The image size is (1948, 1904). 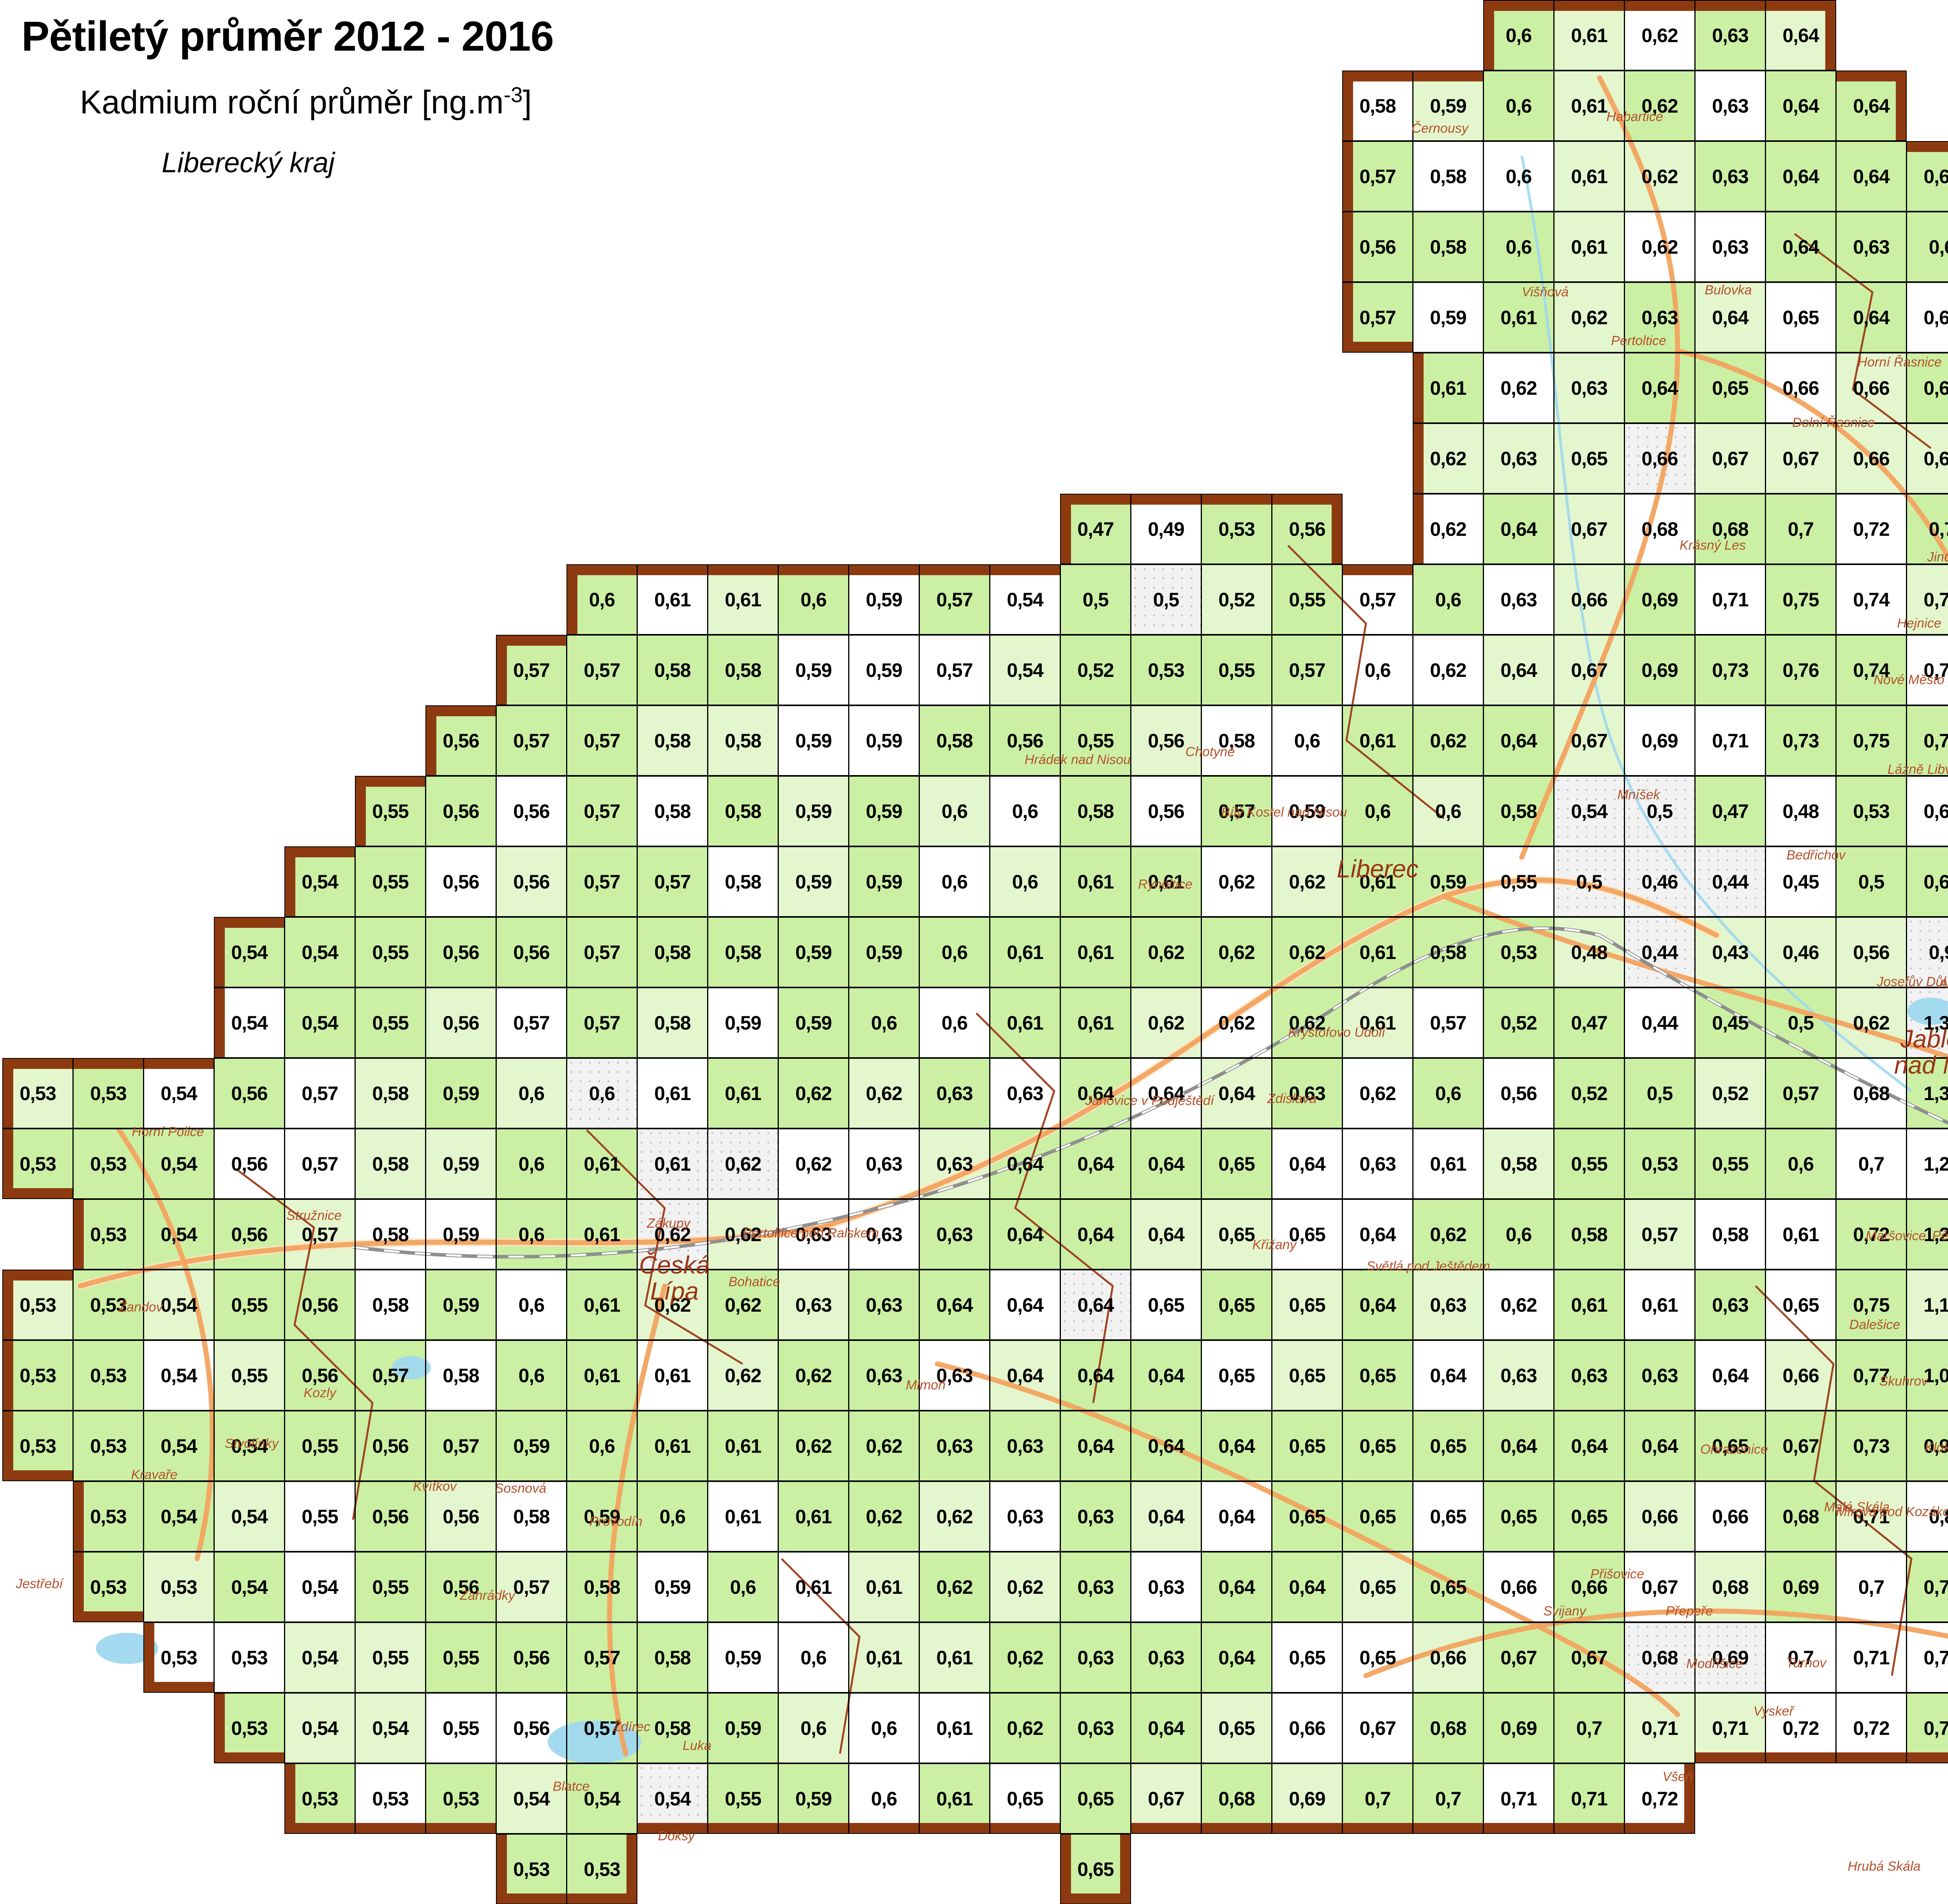 What do you see at coordinates (602, 1798) in the screenshot?
I see `cell-value: 0,54` at bounding box center [602, 1798].